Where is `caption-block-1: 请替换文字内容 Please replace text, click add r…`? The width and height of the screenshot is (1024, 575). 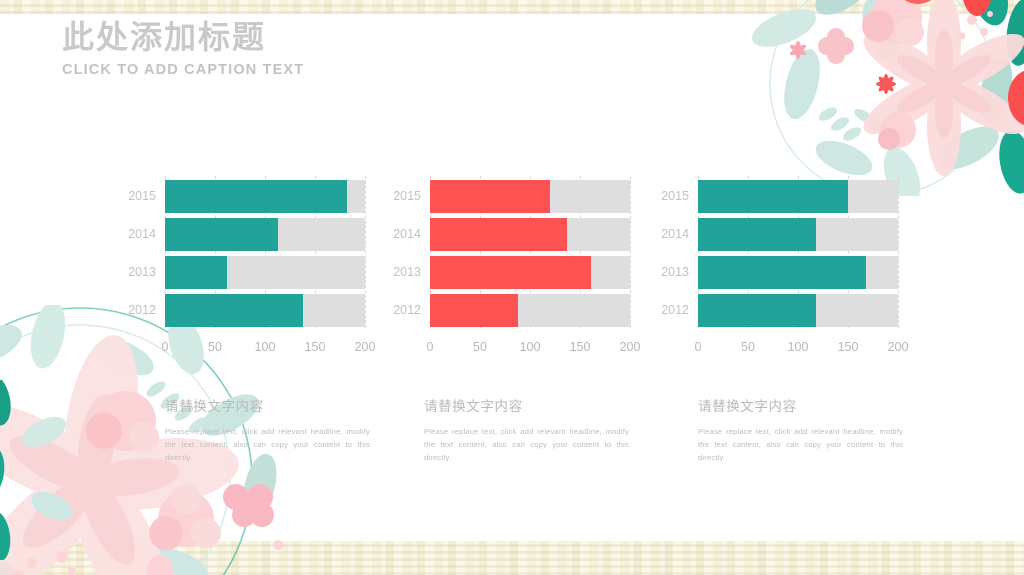
caption-block-1: 请替换文字内容 Please replace text, click add r… is located at coordinates (267, 431).